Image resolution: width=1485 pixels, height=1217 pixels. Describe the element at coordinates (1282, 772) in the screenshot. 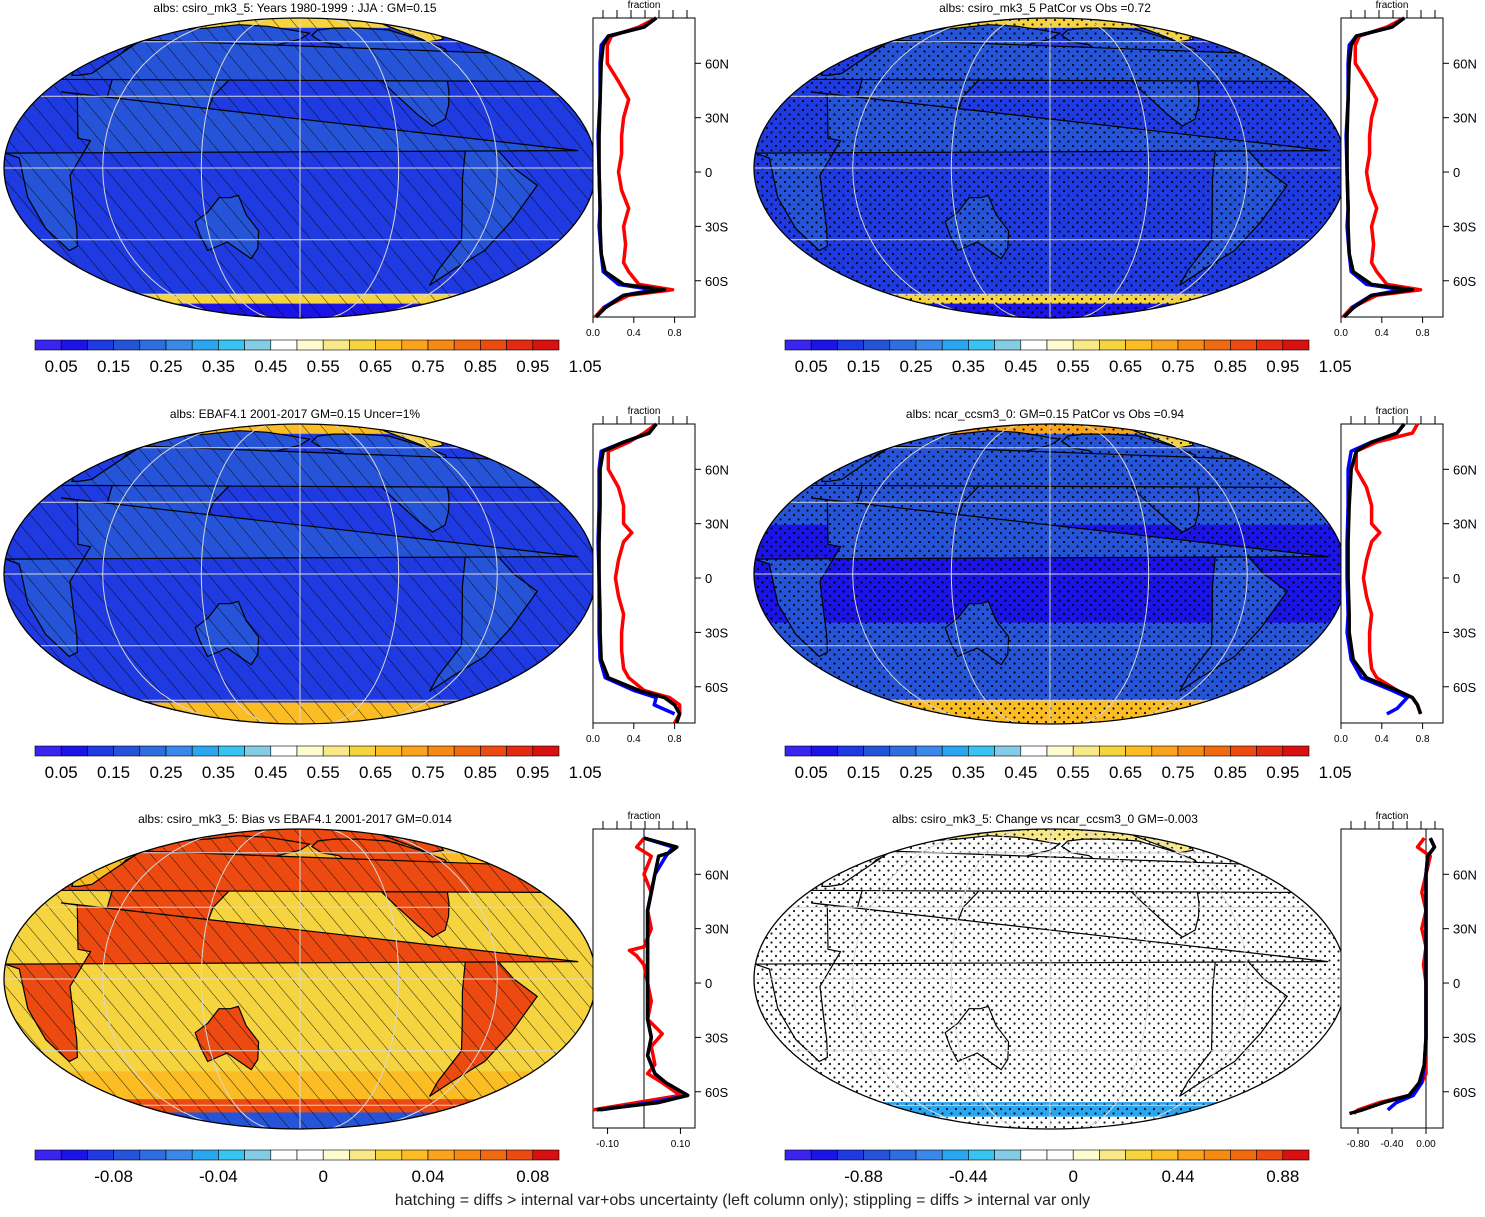

I see `colorbar-label: 0.95` at that location.